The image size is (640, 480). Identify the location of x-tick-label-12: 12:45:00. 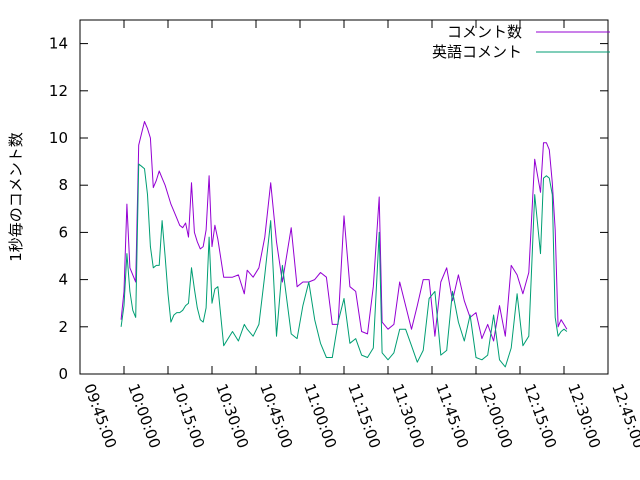
(624, 415).